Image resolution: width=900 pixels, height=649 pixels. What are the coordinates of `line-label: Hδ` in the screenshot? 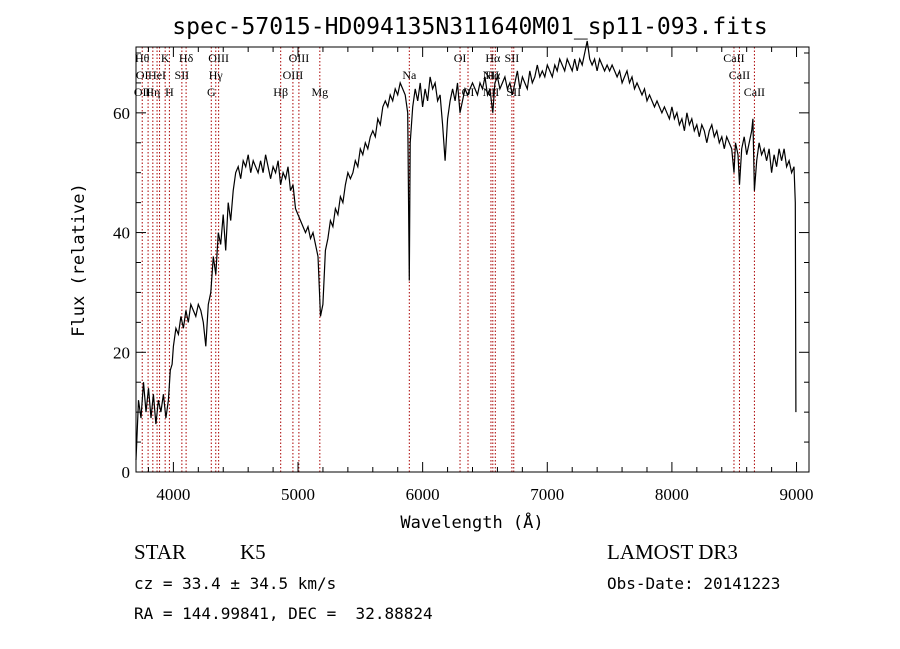 It's located at (186, 58).